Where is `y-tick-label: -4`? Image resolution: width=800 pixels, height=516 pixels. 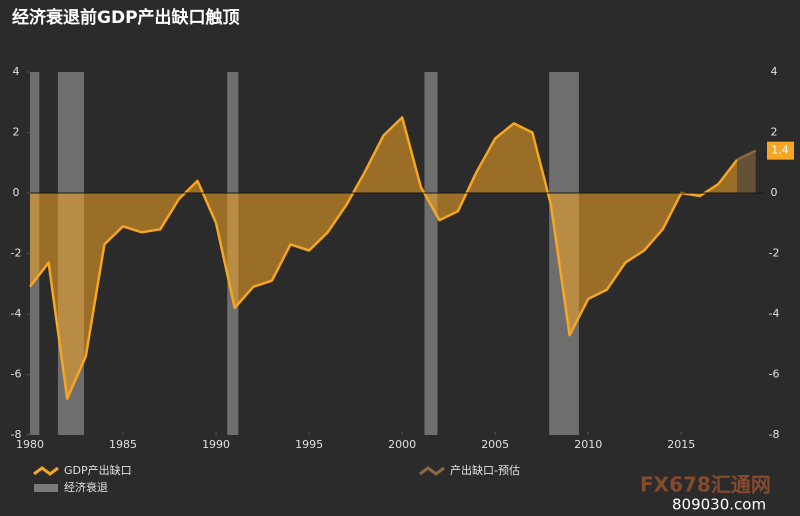 y-tick-label: -4 is located at coordinates (16, 313).